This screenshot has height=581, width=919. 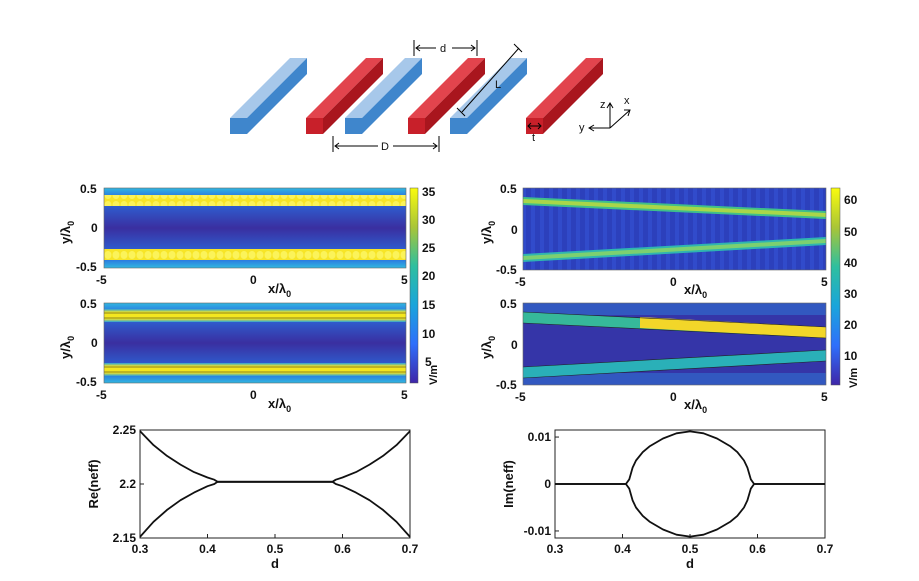 I want to click on xtick-mid-right-2: 0, so click(x=673, y=397).